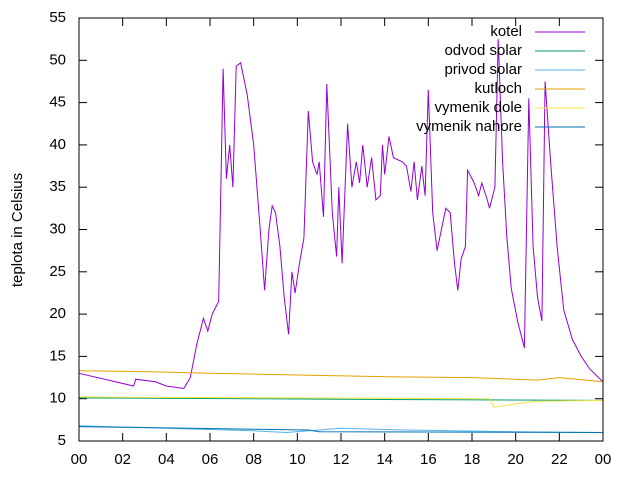  I want to click on legend-label: odvod solar, so click(483, 50).